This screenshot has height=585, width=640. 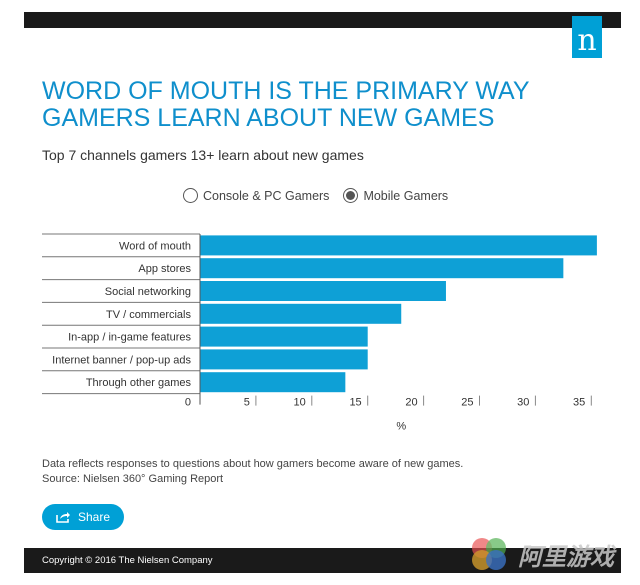 What do you see at coordinates (566, 556) in the screenshot?
I see `watermark-text: 阿里游戏` at bounding box center [566, 556].